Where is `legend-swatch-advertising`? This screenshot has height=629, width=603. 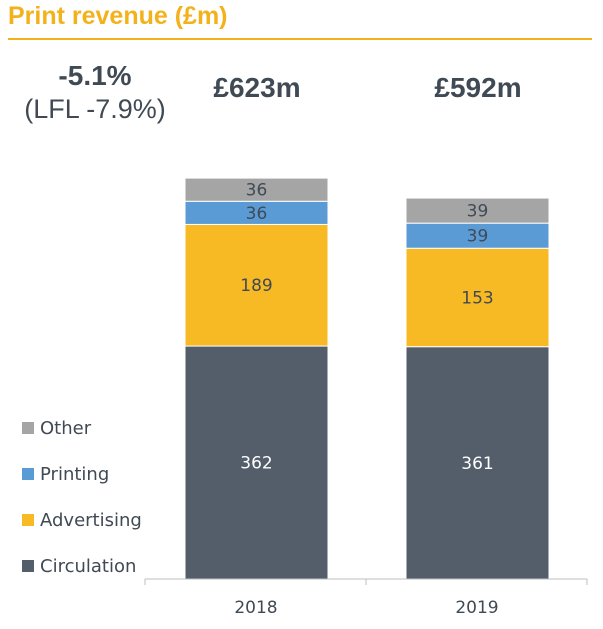 legend-swatch-advertising is located at coordinates (28, 520).